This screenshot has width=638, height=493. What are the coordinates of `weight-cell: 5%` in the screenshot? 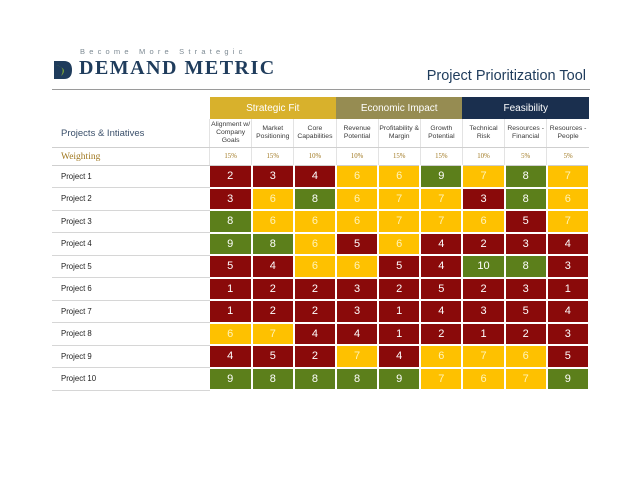 It's located at (567, 156).